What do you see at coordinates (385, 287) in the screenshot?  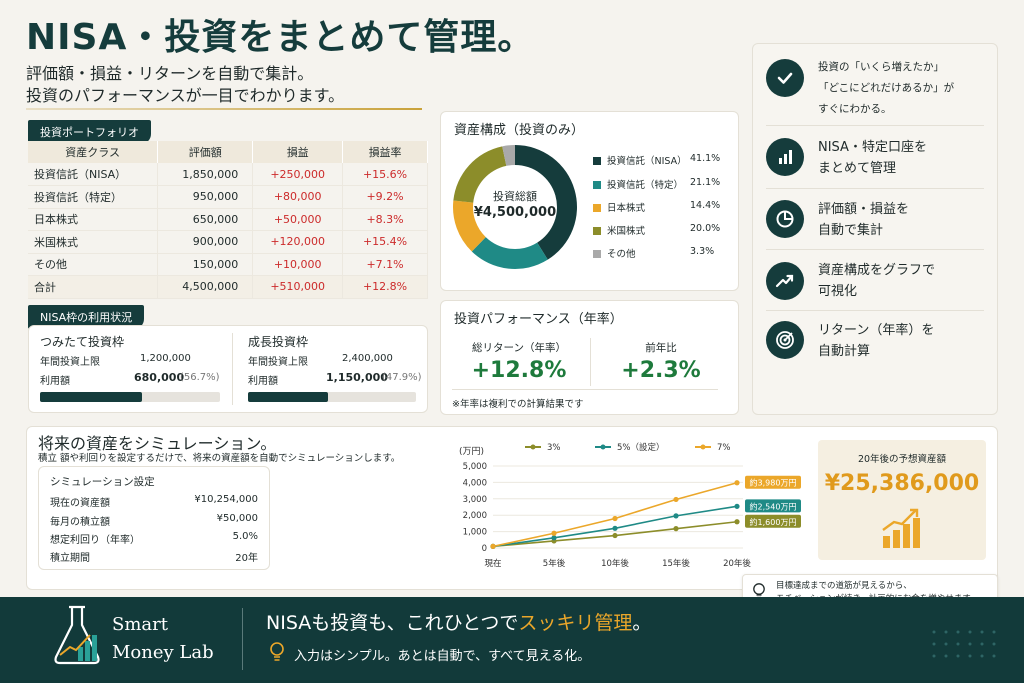 I see `row-rate: +12.8%` at bounding box center [385, 287].